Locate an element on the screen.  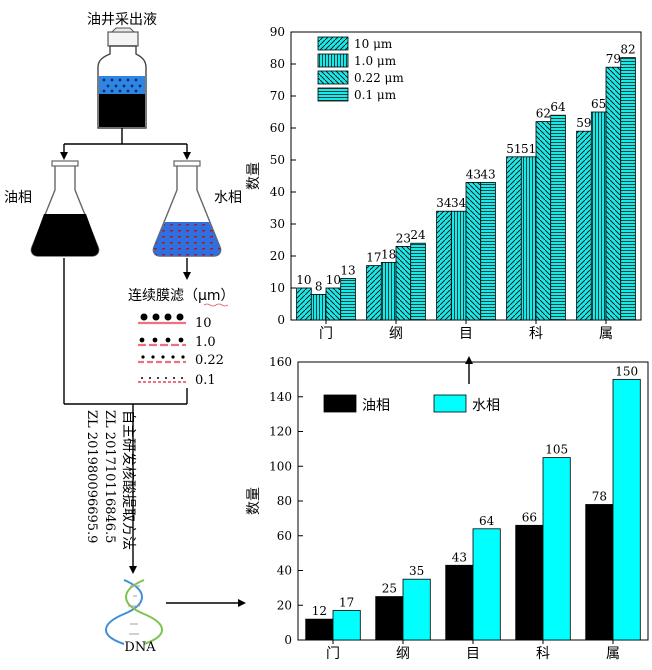
bar-value-label: 12 is located at coordinates (319, 611).